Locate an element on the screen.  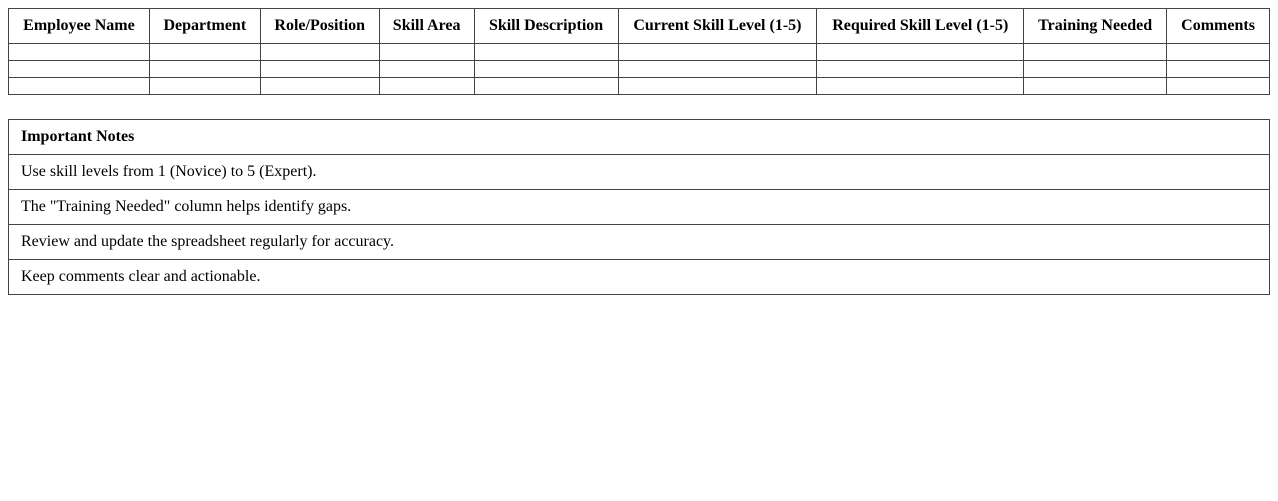
header-employee-name: Employee Name is located at coordinates (79, 26).